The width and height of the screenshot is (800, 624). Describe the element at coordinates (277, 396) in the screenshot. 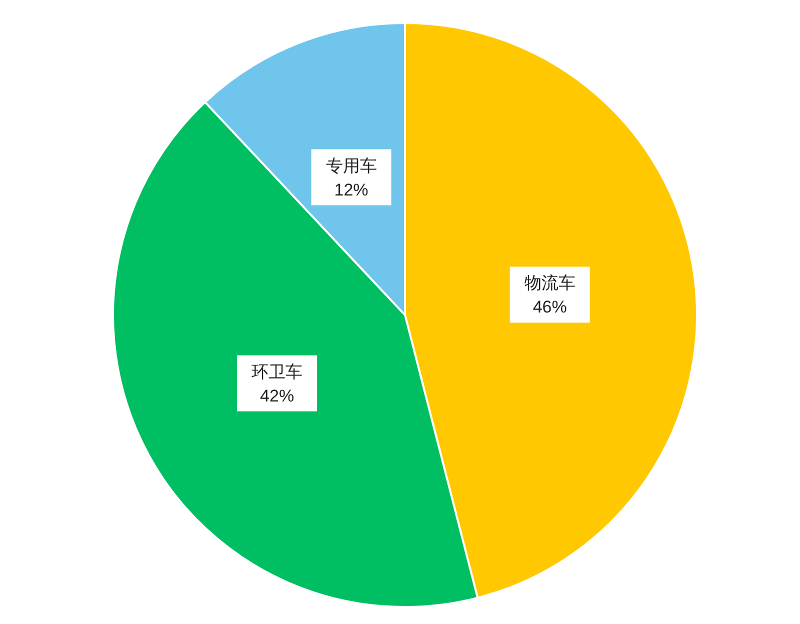

I see `data-label: 42%` at that location.